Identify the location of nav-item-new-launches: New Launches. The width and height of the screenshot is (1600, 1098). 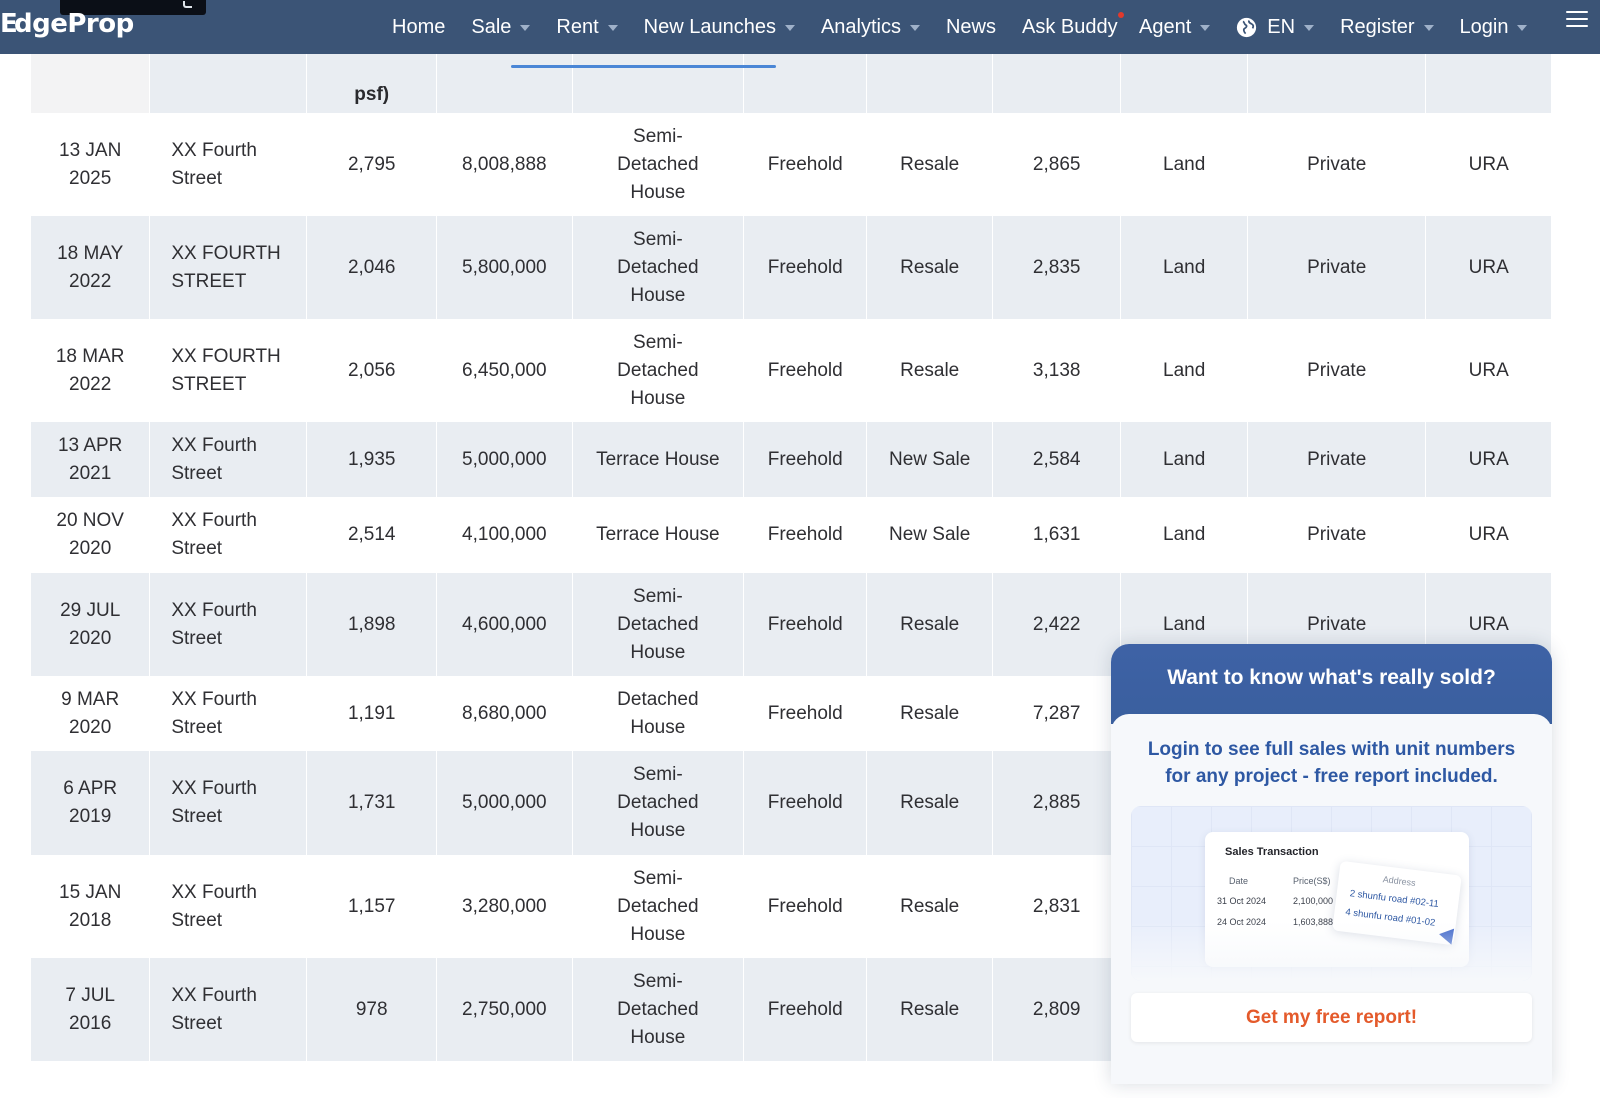
(719, 27).